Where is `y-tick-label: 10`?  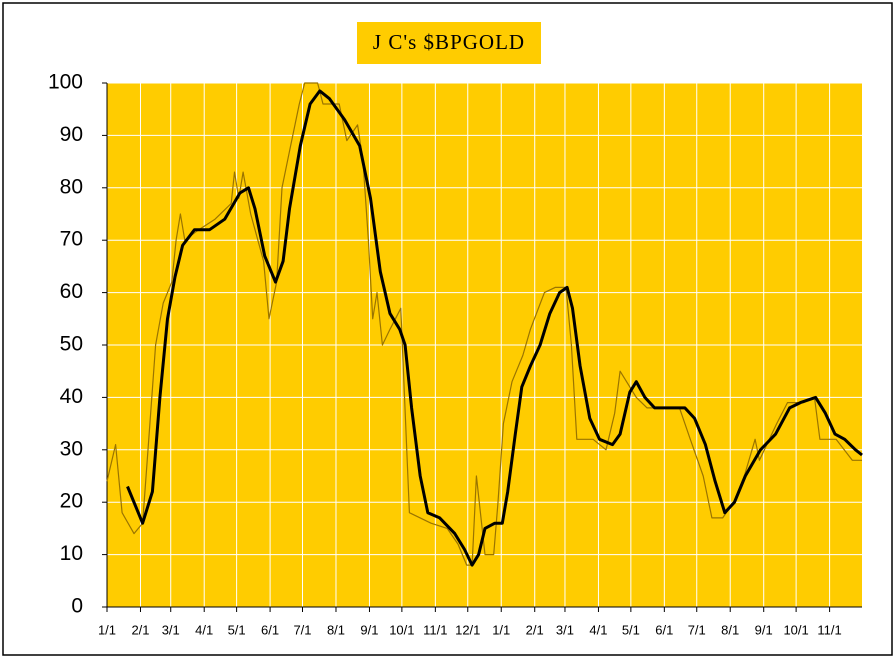 y-tick-label: 10 is located at coordinates (71, 553).